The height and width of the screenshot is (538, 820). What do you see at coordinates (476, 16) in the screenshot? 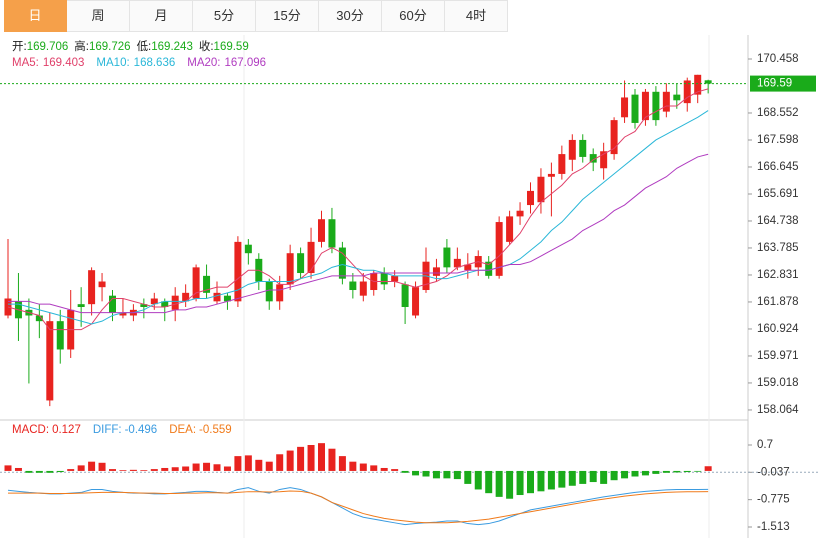
I see `period-tab: 4时` at bounding box center [476, 16].